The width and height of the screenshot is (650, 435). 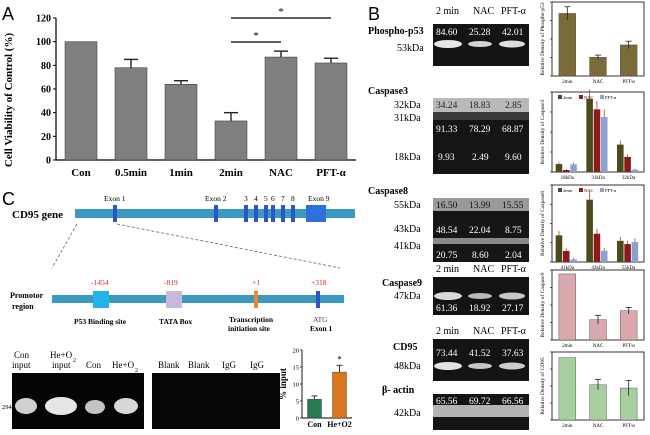 What do you see at coordinates (513, 309) in the screenshot?
I see `blot-value: 27.17` at bounding box center [513, 309].